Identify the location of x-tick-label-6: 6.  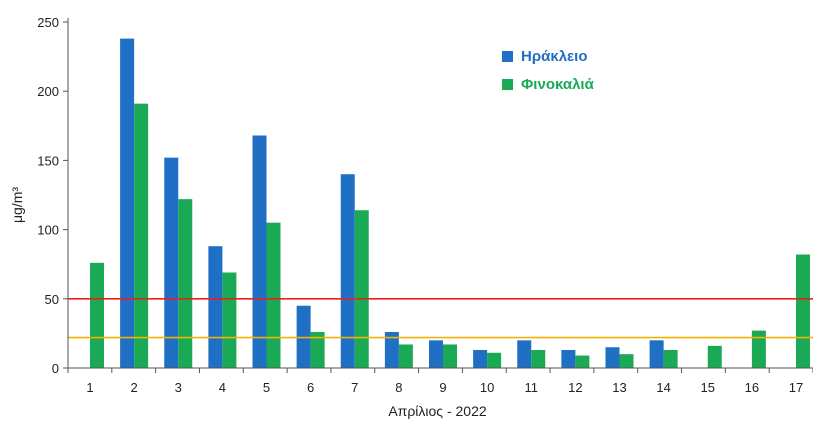
(310, 387).